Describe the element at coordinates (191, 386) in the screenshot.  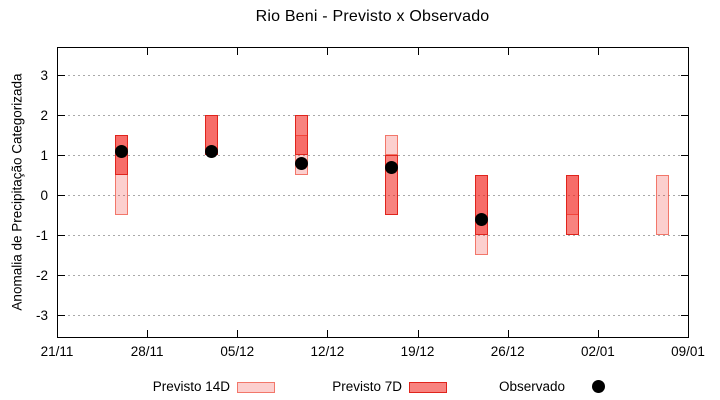
I see `legend-label-previsto-14d: Previsto 14D` at that location.